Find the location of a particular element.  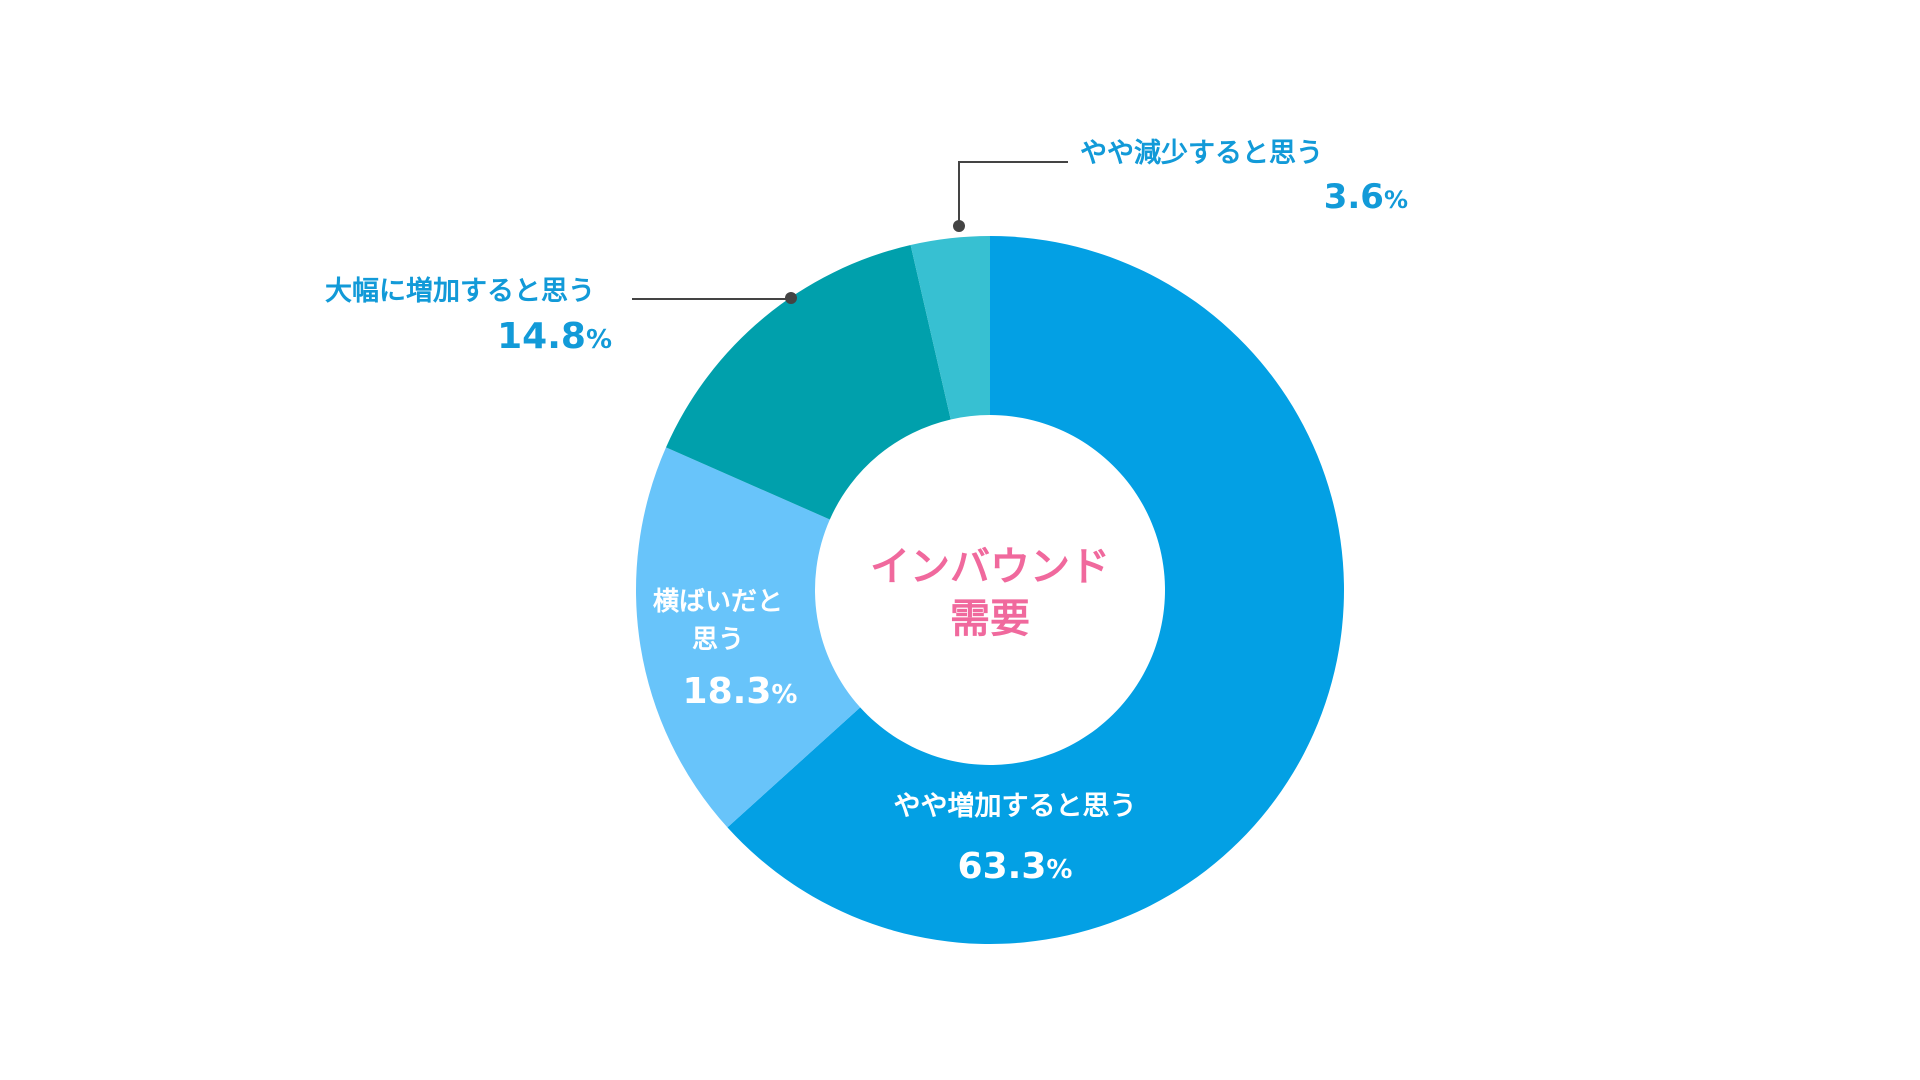

slice-value-0: 63.3% is located at coordinates (1015, 866).